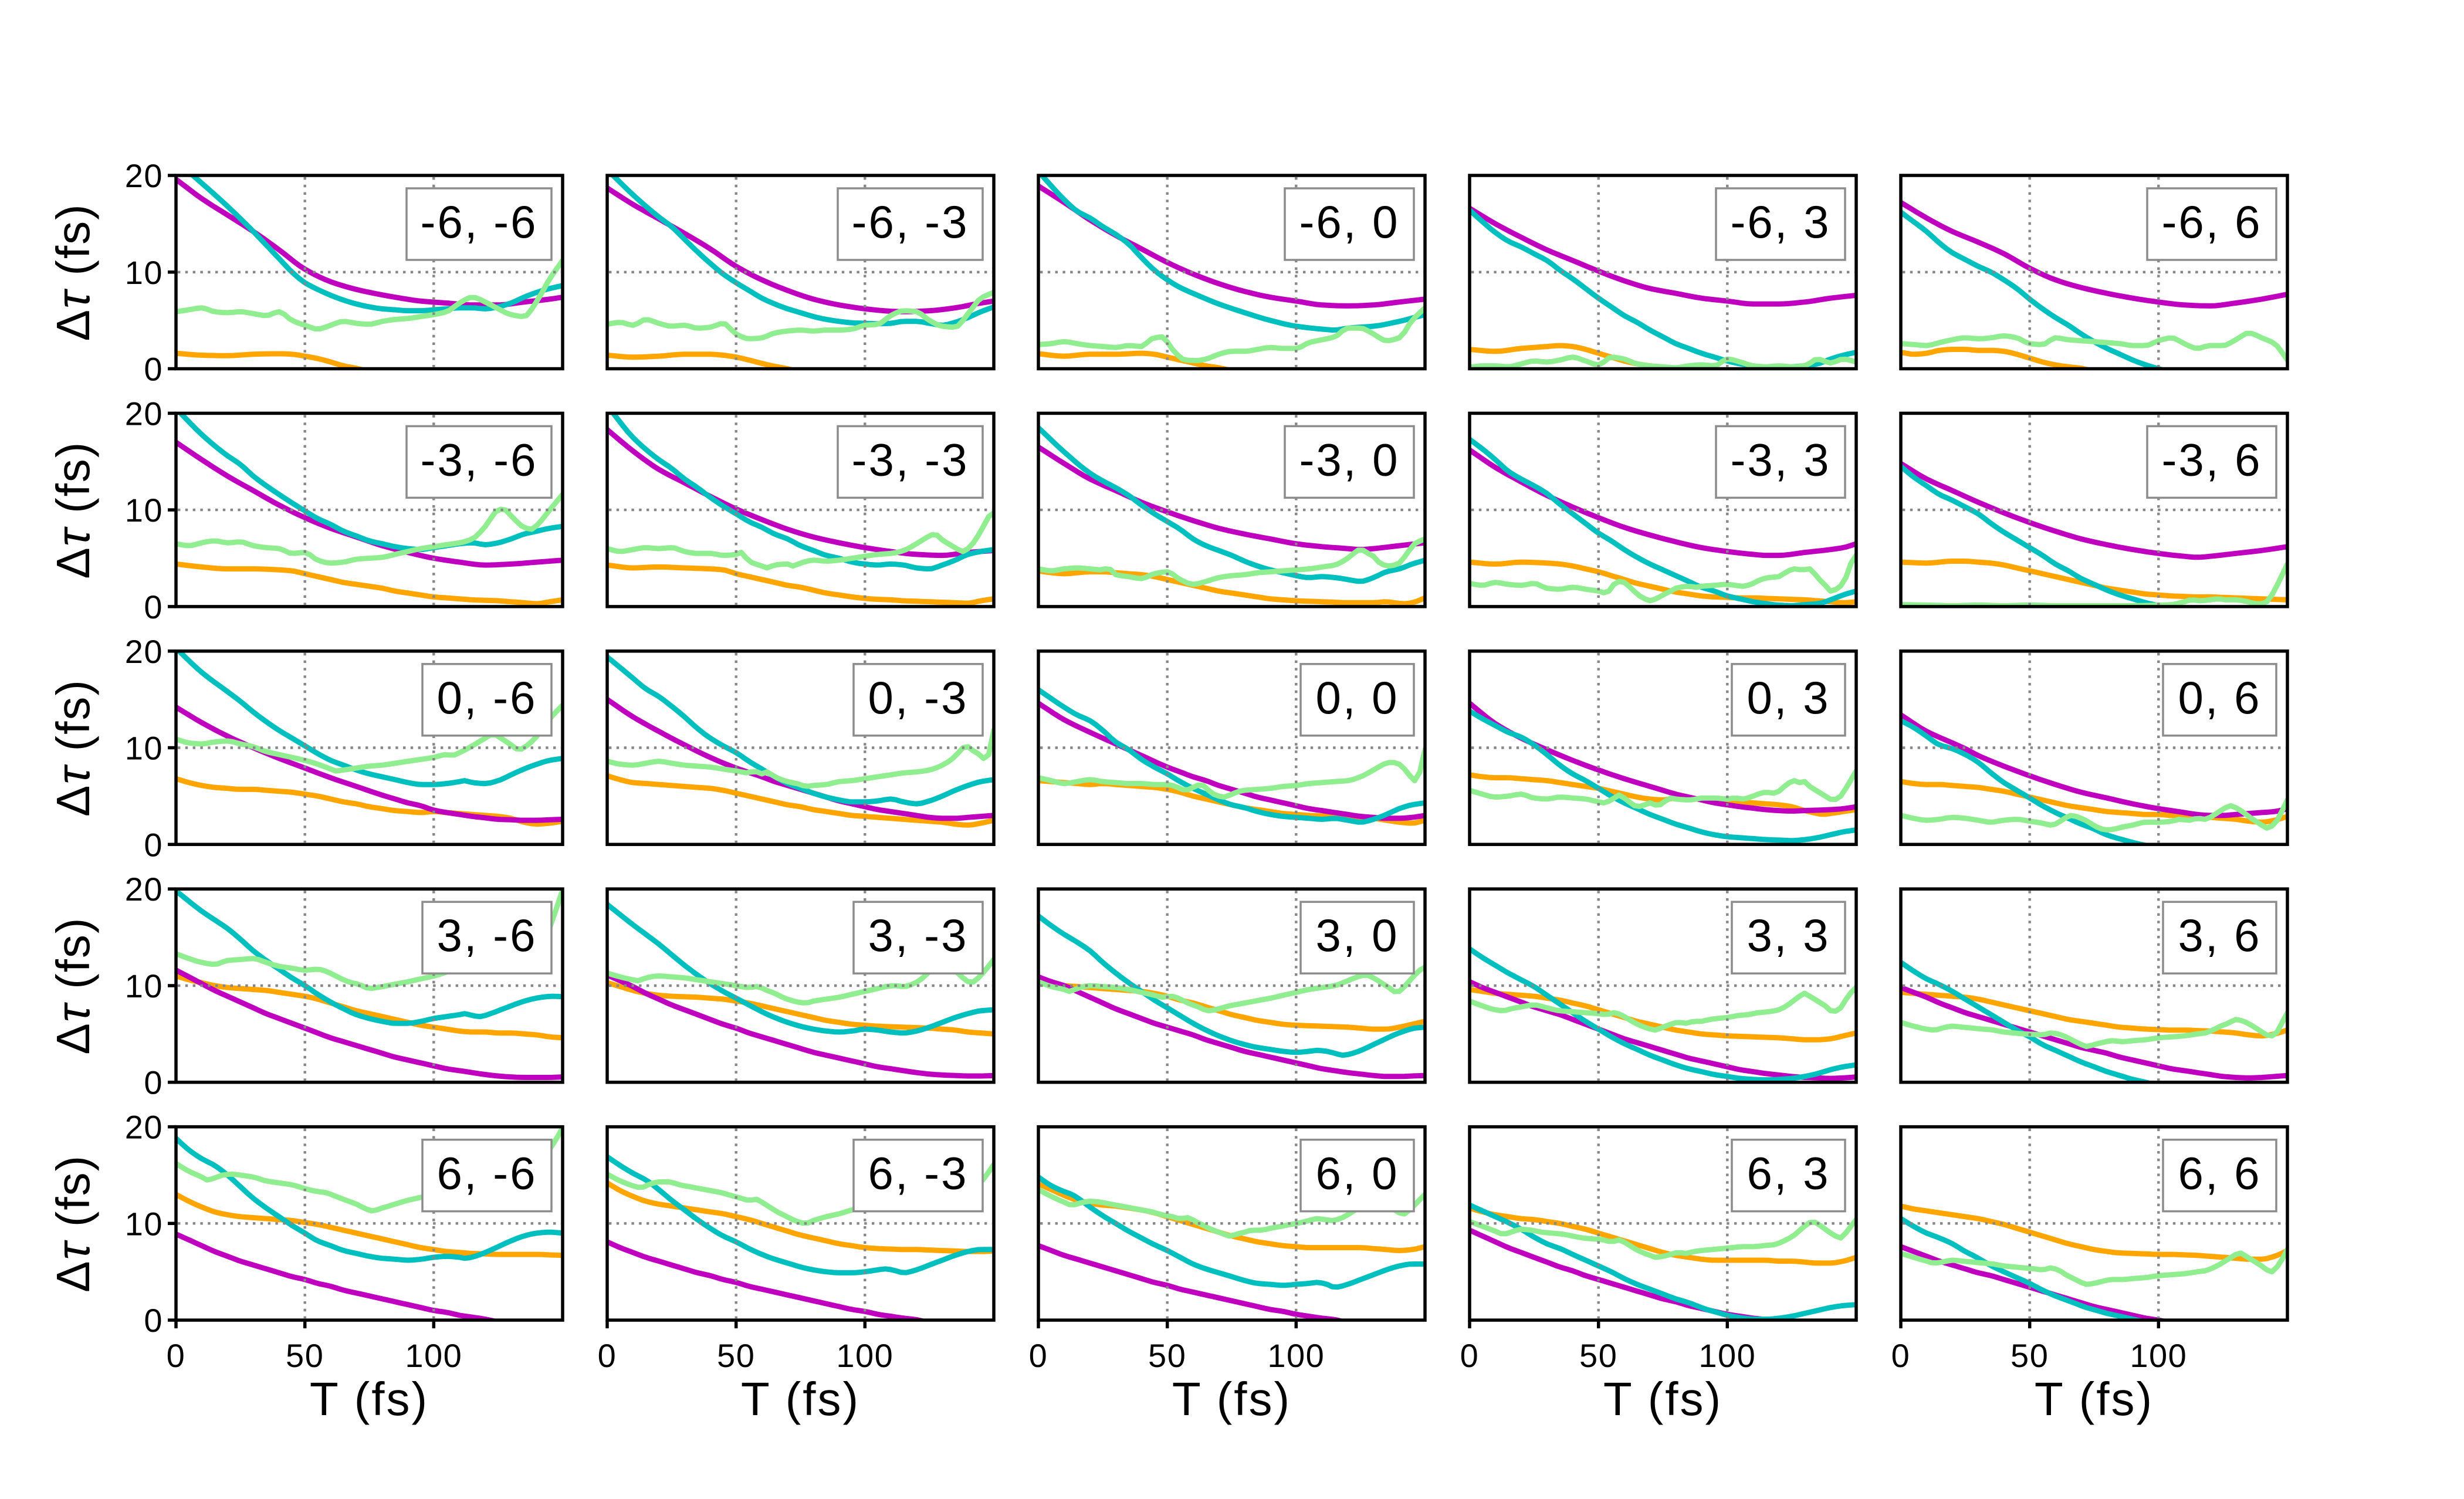 This screenshot has height=1499, width=2464. I want to click on svg-text: 6, 3, so click(1788, 1173).